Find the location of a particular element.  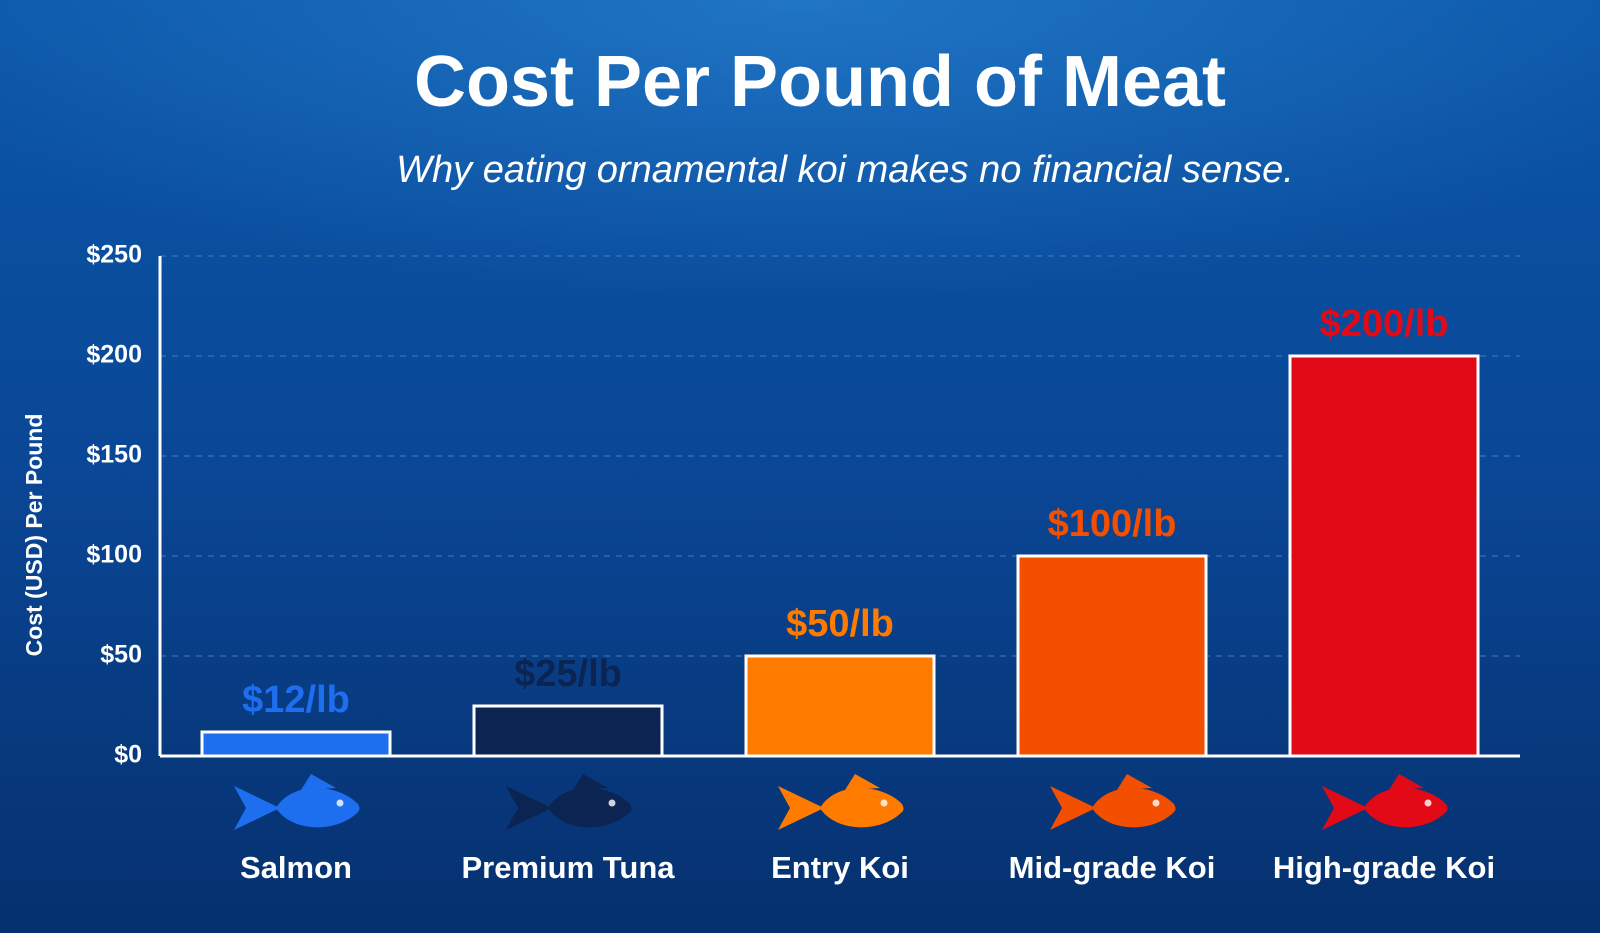

y-tick-label: $100 is located at coordinates (114, 555).